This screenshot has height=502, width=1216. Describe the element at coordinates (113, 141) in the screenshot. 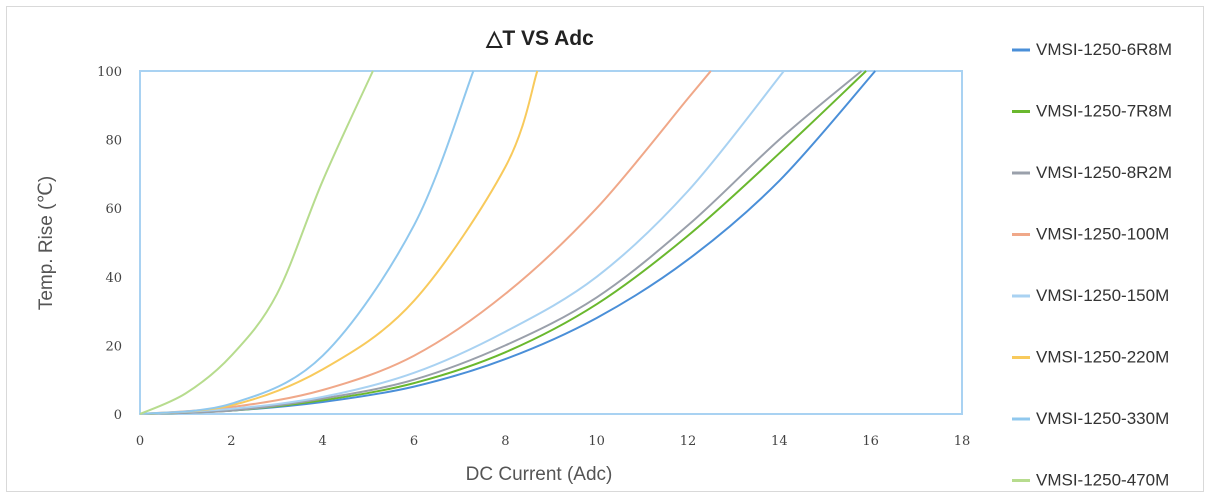

I see `y-tick-label: 80` at that location.